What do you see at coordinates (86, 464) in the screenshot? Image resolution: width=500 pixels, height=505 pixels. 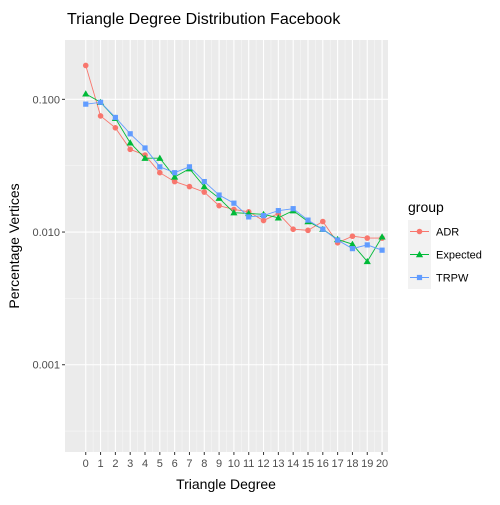 I see `x-tick-label: 0` at bounding box center [86, 464].